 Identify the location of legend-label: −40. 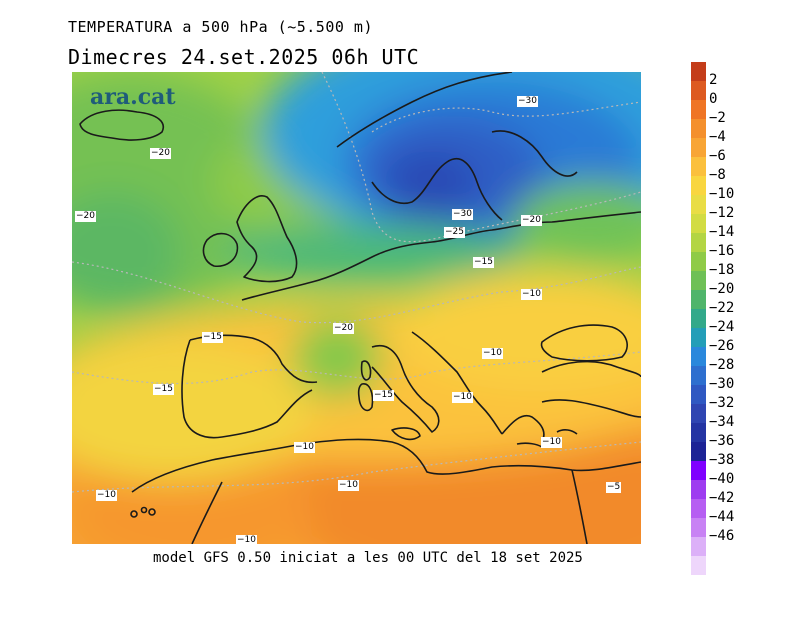
(722, 479).